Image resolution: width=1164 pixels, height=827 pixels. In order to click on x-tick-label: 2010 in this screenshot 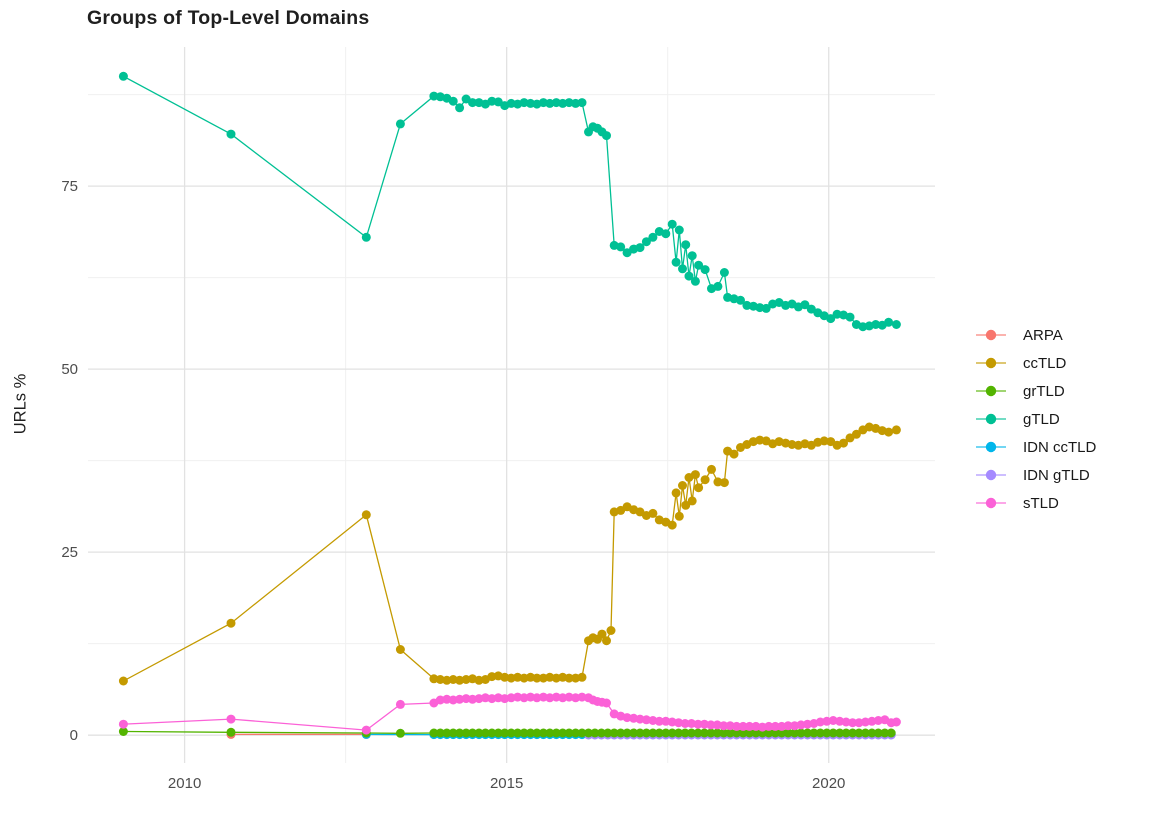, I will do `click(184, 783)`.